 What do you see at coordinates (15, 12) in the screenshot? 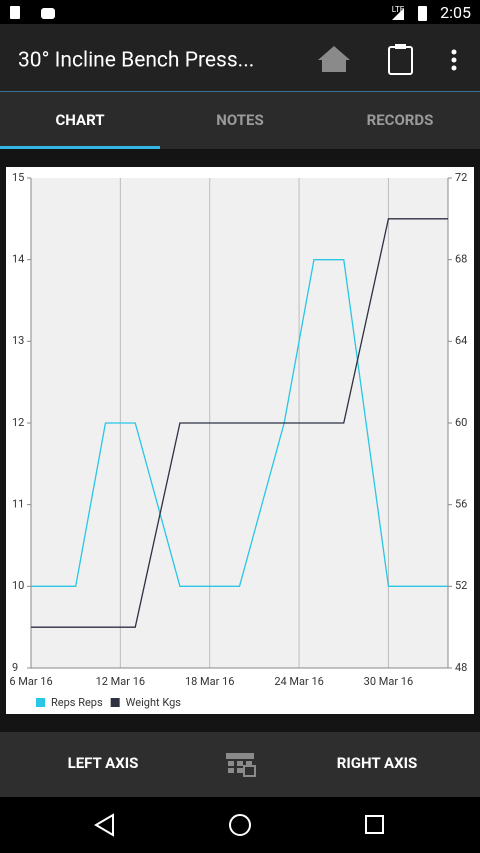
I see `sd-icon` at bounding box center [15, 12].